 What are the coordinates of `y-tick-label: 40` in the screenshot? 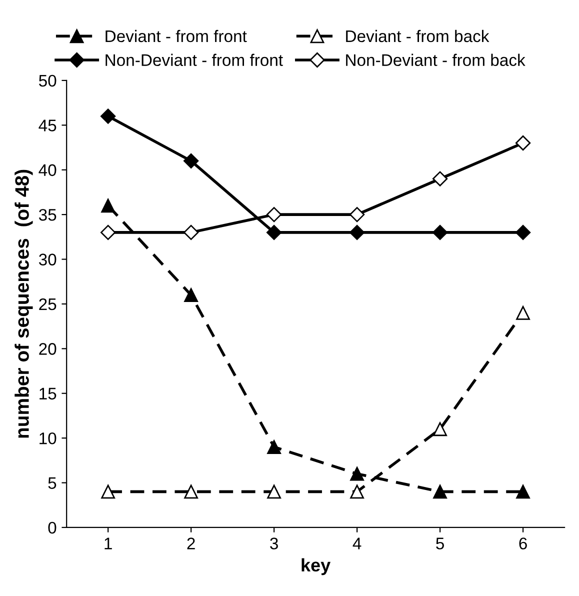 It's located at (47, 170).